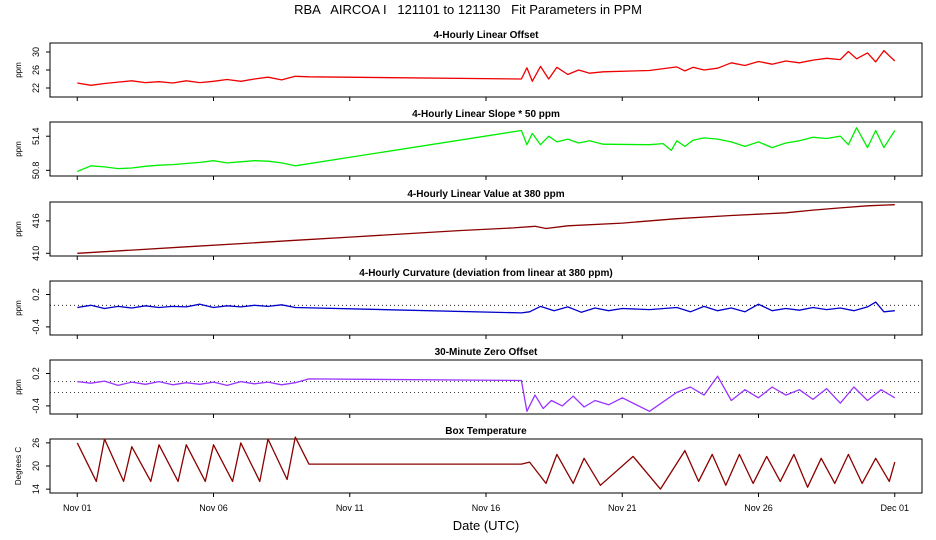 Image resolution: width=936 pixels, height=540 pixels. I want to click on x-tick-label: Nov 06, so click(213, 508).